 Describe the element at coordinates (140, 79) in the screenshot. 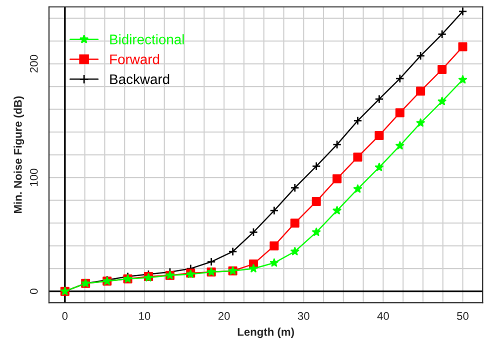

I see `legend-label: Backward` at that location.